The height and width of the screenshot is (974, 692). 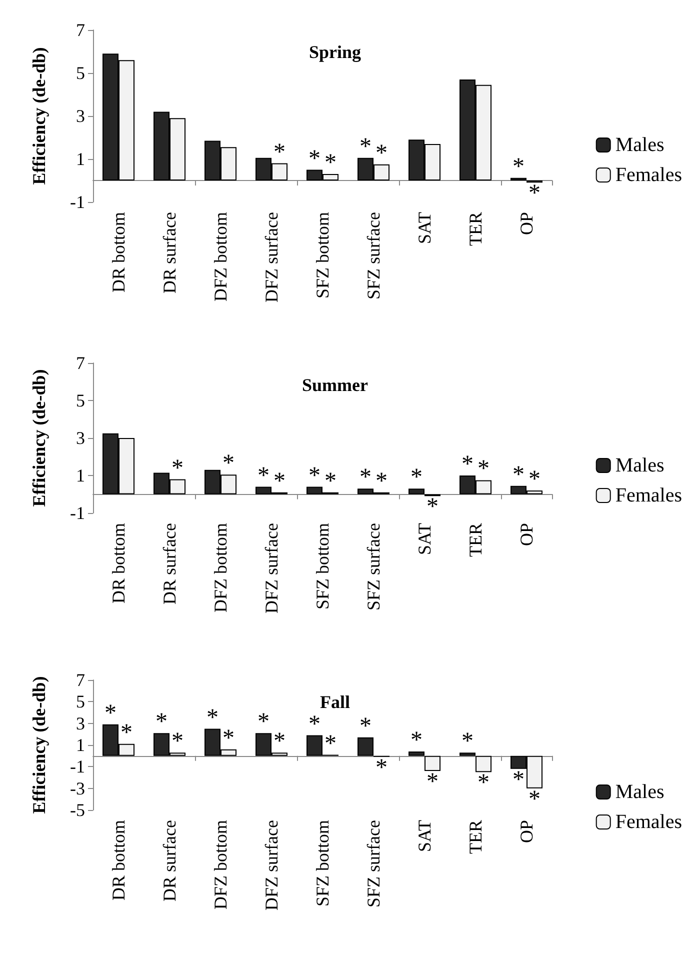 What do you see at coordinates (77, 810) in the screenshot?
I see `y-tick-label: -5` at bounding box center [77, 810].